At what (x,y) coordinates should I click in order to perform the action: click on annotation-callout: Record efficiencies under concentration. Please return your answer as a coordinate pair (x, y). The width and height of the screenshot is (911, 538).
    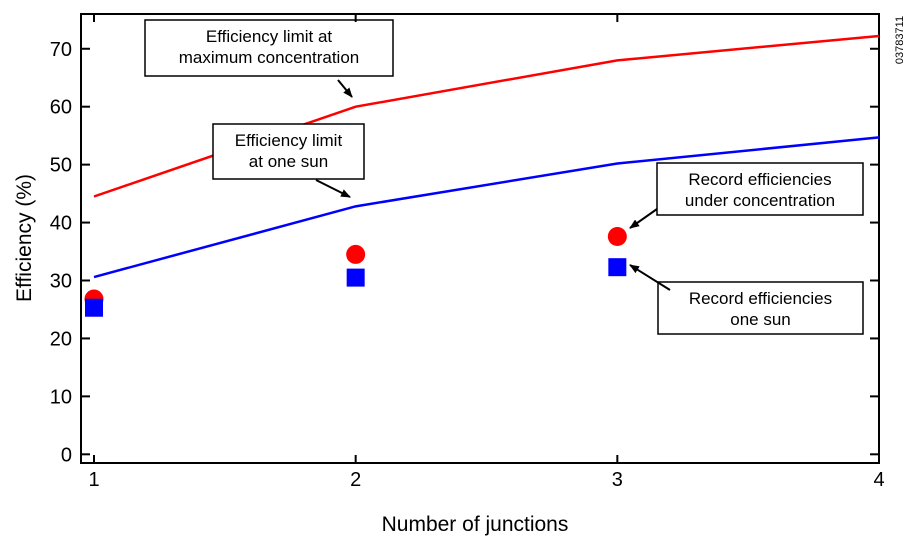
    Looking at the image, I should click on (746, 195).